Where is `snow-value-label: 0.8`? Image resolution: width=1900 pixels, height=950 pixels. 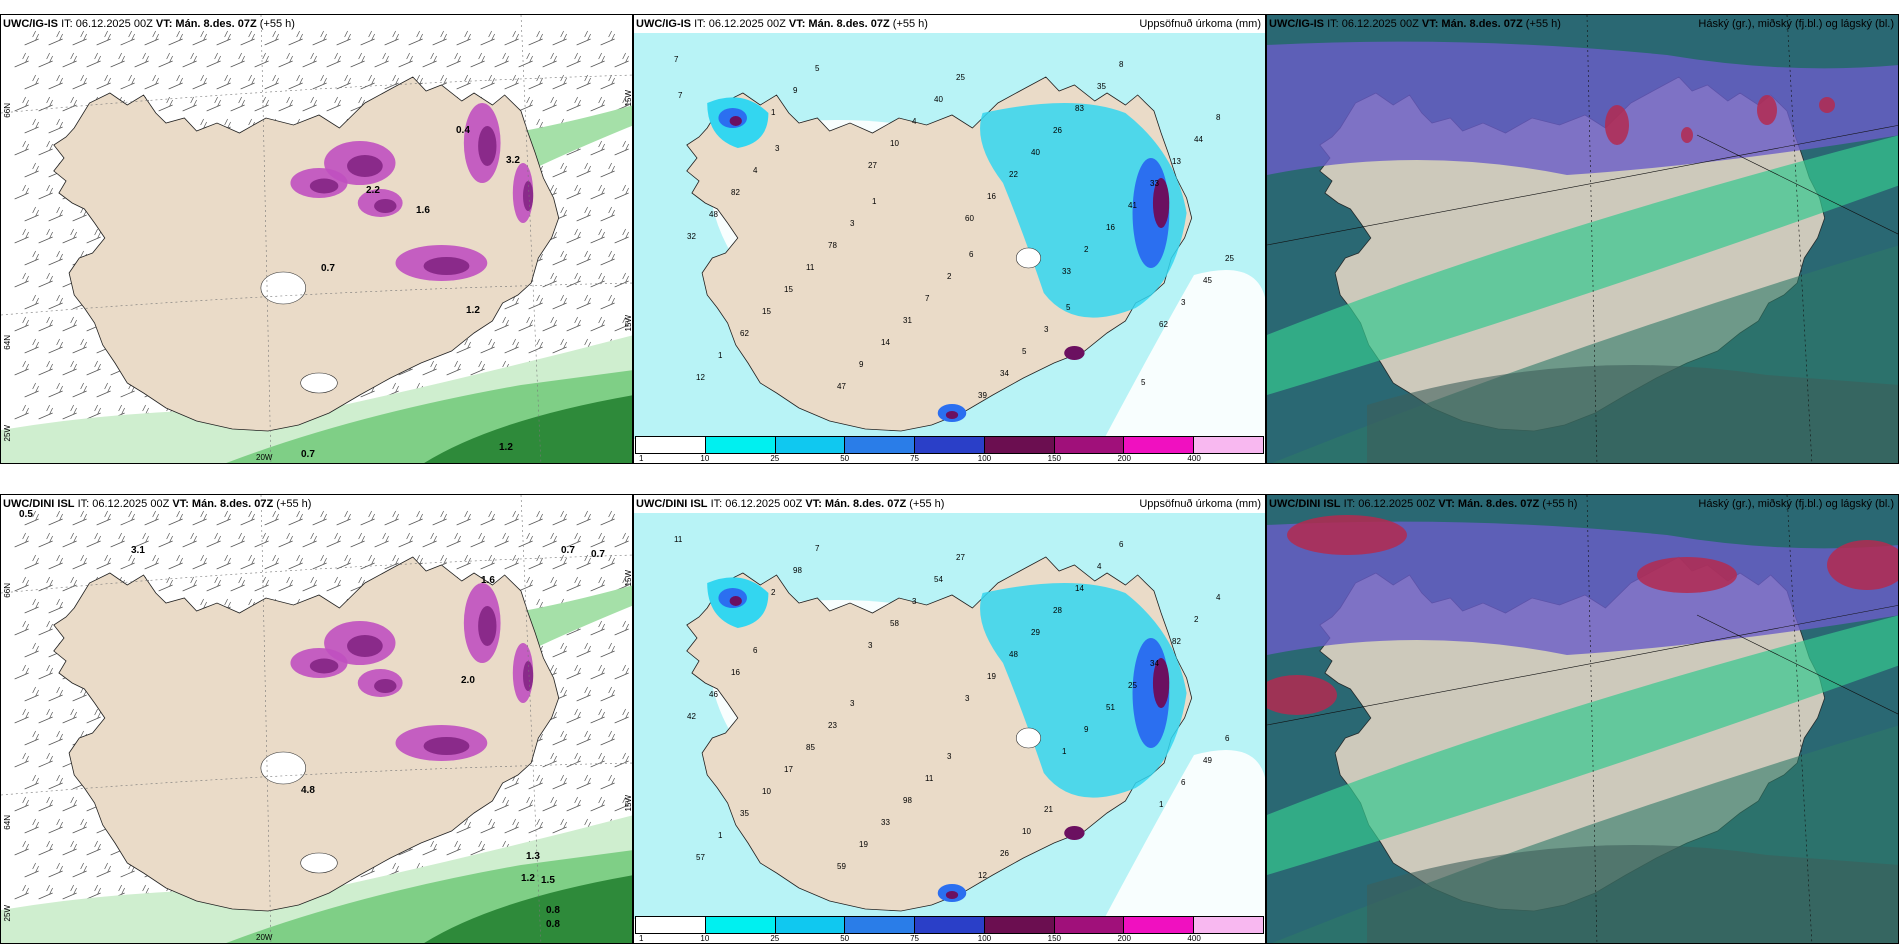
snow-value-label: 0.8 is located at coordinates (553, 924).